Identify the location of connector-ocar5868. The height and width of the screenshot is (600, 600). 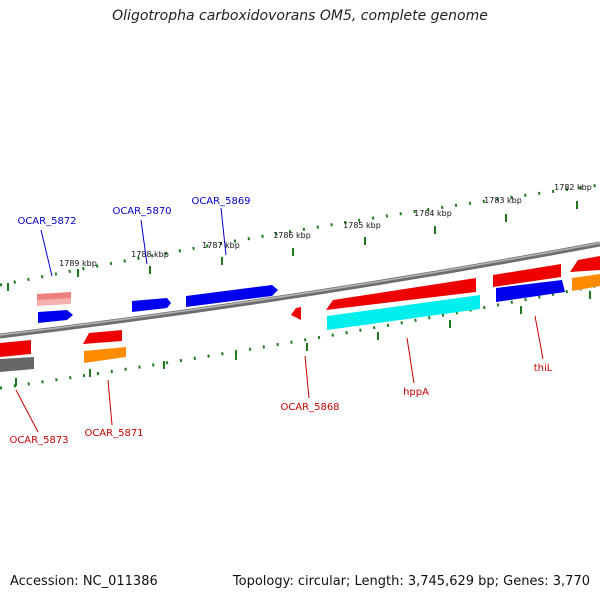
(307, 377).